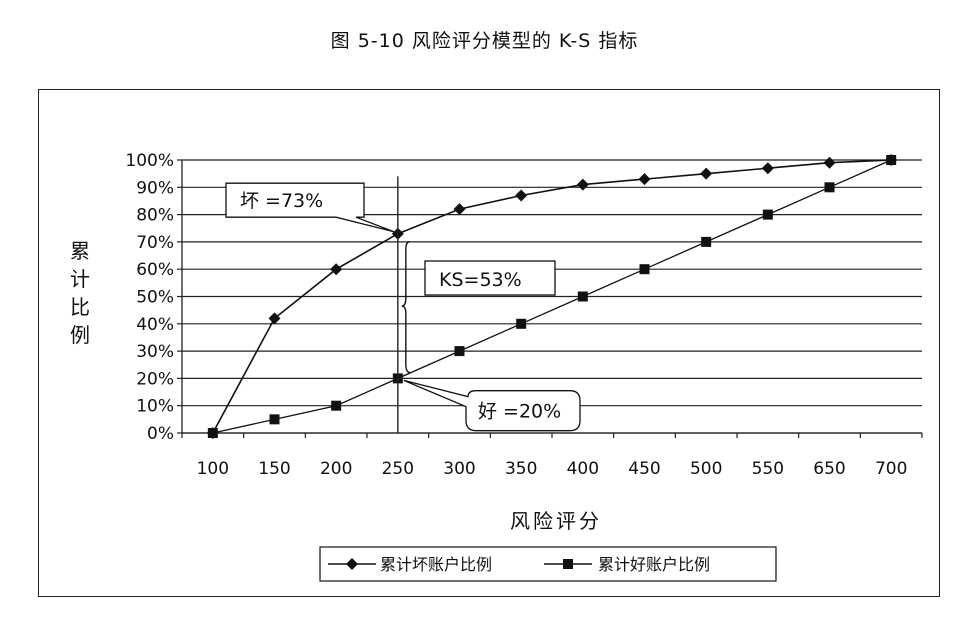  Describe the element at coordinates (459, 469) in the screenshot. I see `x-tick-label: 300` at that location.